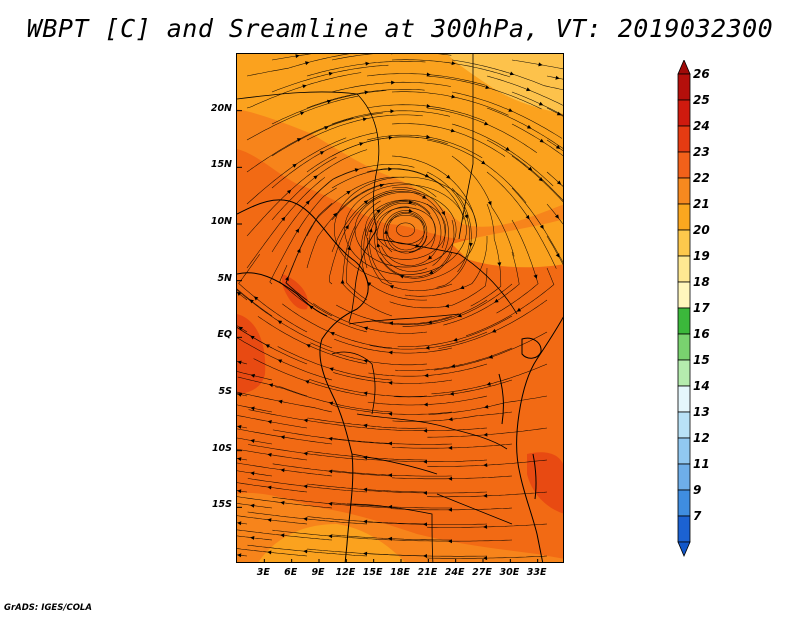  What do you see at coordinates (701, 282) in the screenshot?
I see `colorbar-label: 18` at bounding box center [701, 282].